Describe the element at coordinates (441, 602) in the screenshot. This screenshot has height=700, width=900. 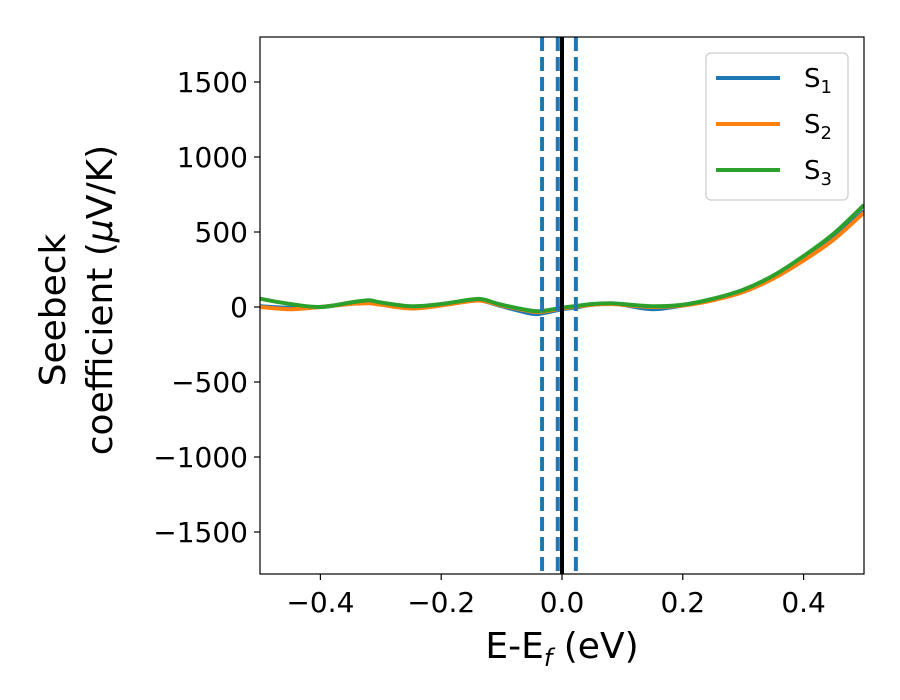
I see `x-tick-label: −0.2` at that location.